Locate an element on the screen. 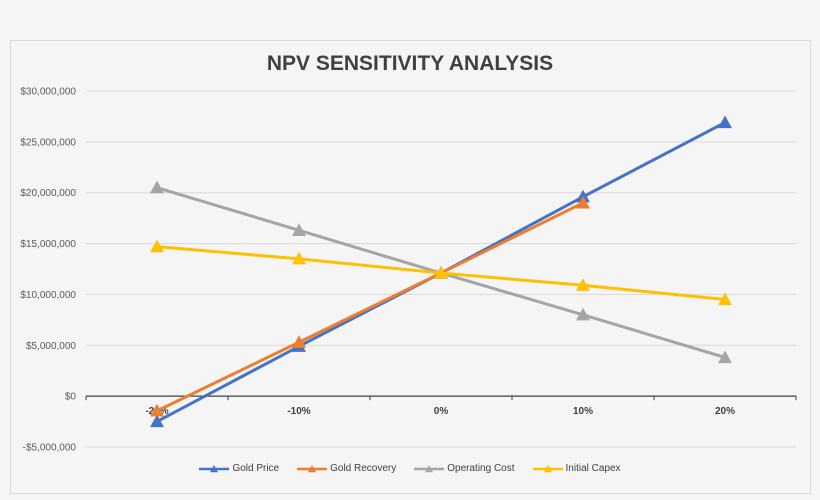 The height and width of the screenshot is (500, 820). y-tick-label: $10,000,000 is located at coordinates (48, 295).